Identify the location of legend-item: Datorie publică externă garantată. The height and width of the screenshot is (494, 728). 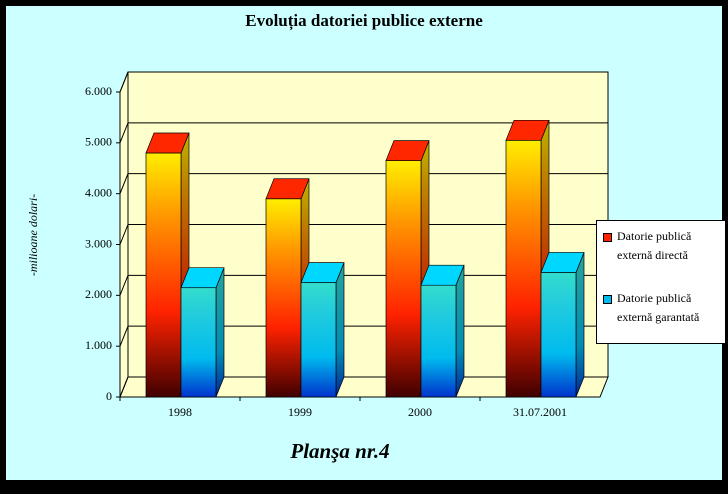
(663, 308).